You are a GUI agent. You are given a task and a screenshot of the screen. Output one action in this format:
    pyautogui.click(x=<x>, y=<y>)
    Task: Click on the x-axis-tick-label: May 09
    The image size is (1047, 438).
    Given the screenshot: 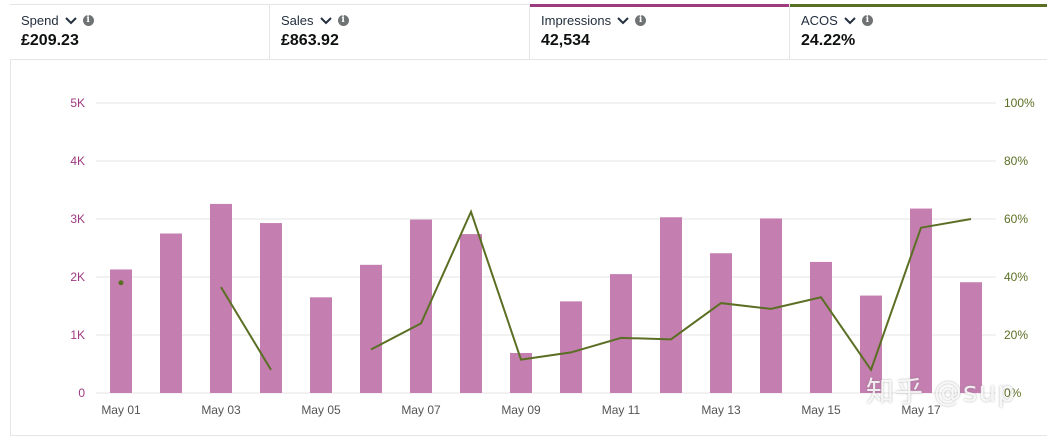 What is the action you would take?
    pyautogui.click(x=521, y=410)
    